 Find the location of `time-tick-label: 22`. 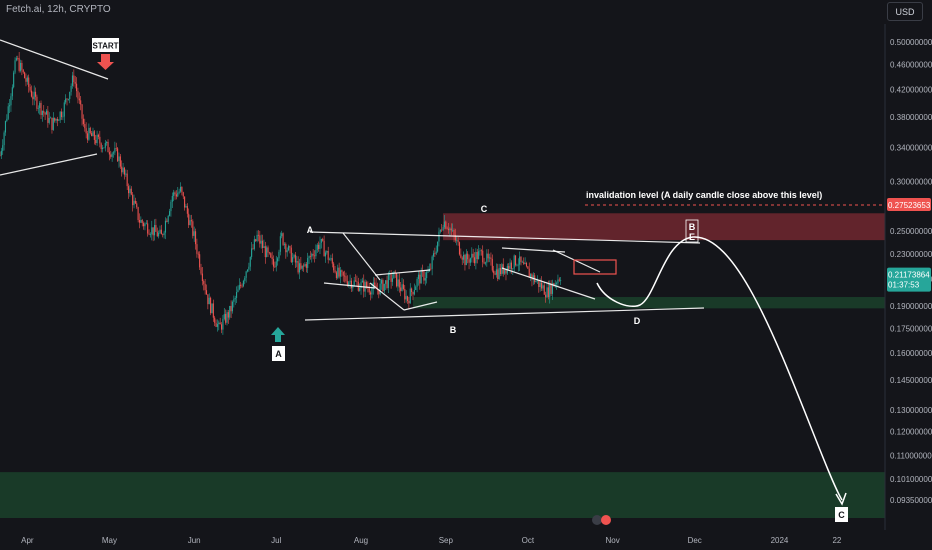

time-tick-label: 22 is located at coordinates (836, 540).